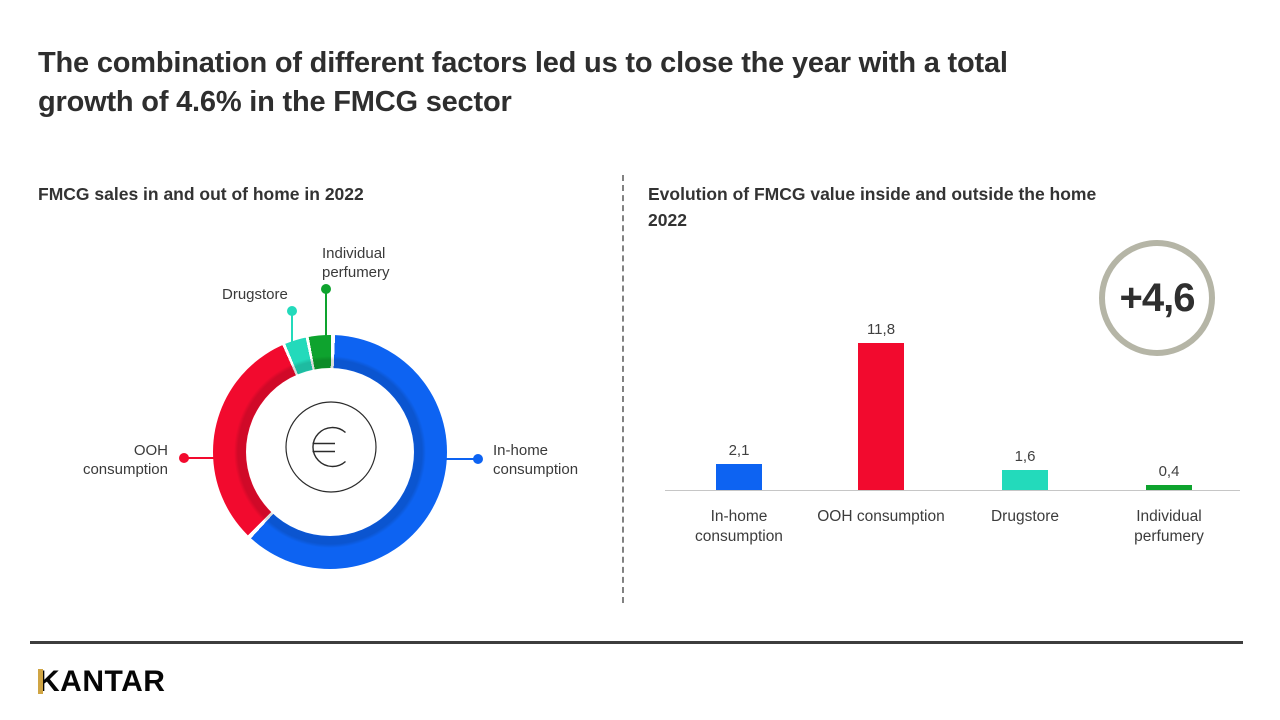  Describe the element at coordinates (739, 450) in the screenshot. I see `bar-value-in-home: 2,1` at that location.